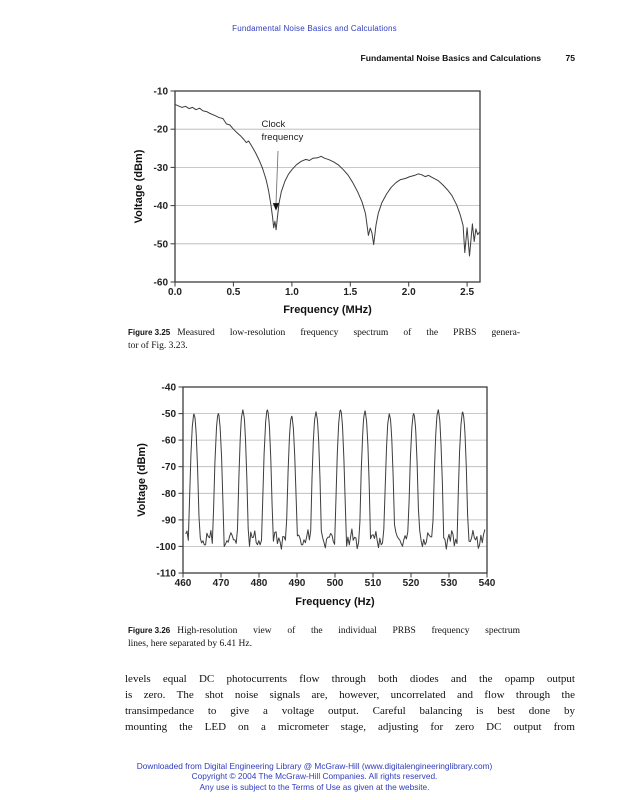  I want to click on x-tick-label: 2.5, so click(467, 292).